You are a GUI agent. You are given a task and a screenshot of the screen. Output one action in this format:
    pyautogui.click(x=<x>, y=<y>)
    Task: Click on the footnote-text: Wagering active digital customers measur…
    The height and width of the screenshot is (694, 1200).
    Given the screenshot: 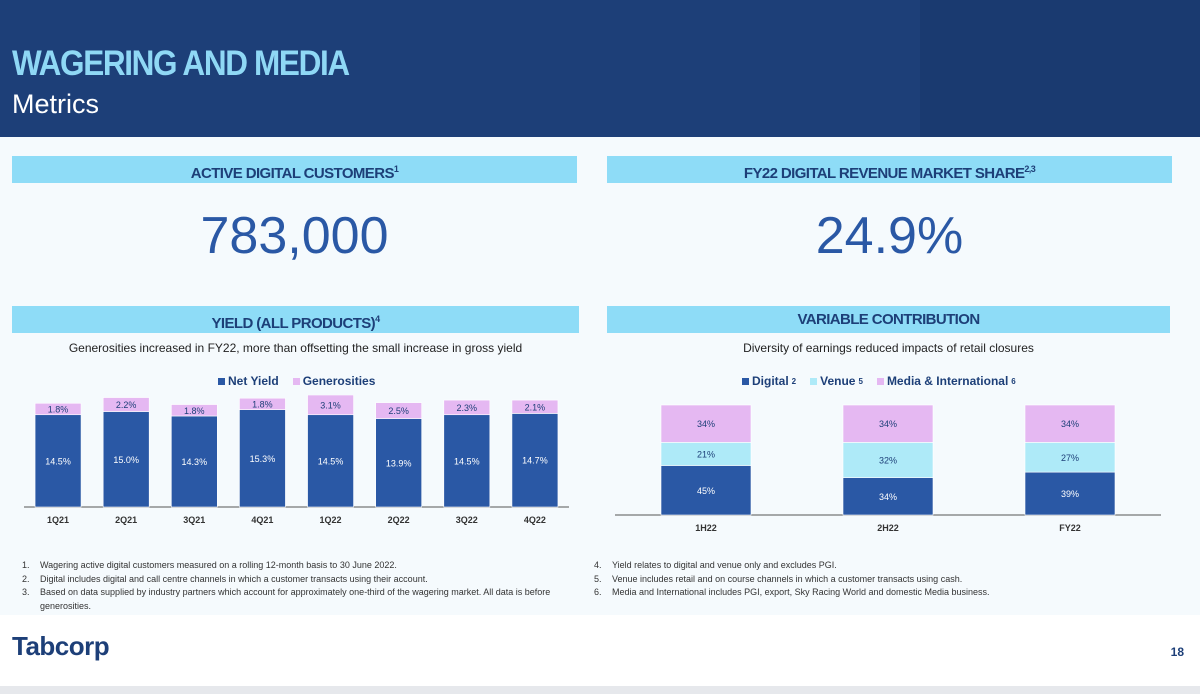 What is the action you would take?
    pyautogui.click(x=218, y=565)
    